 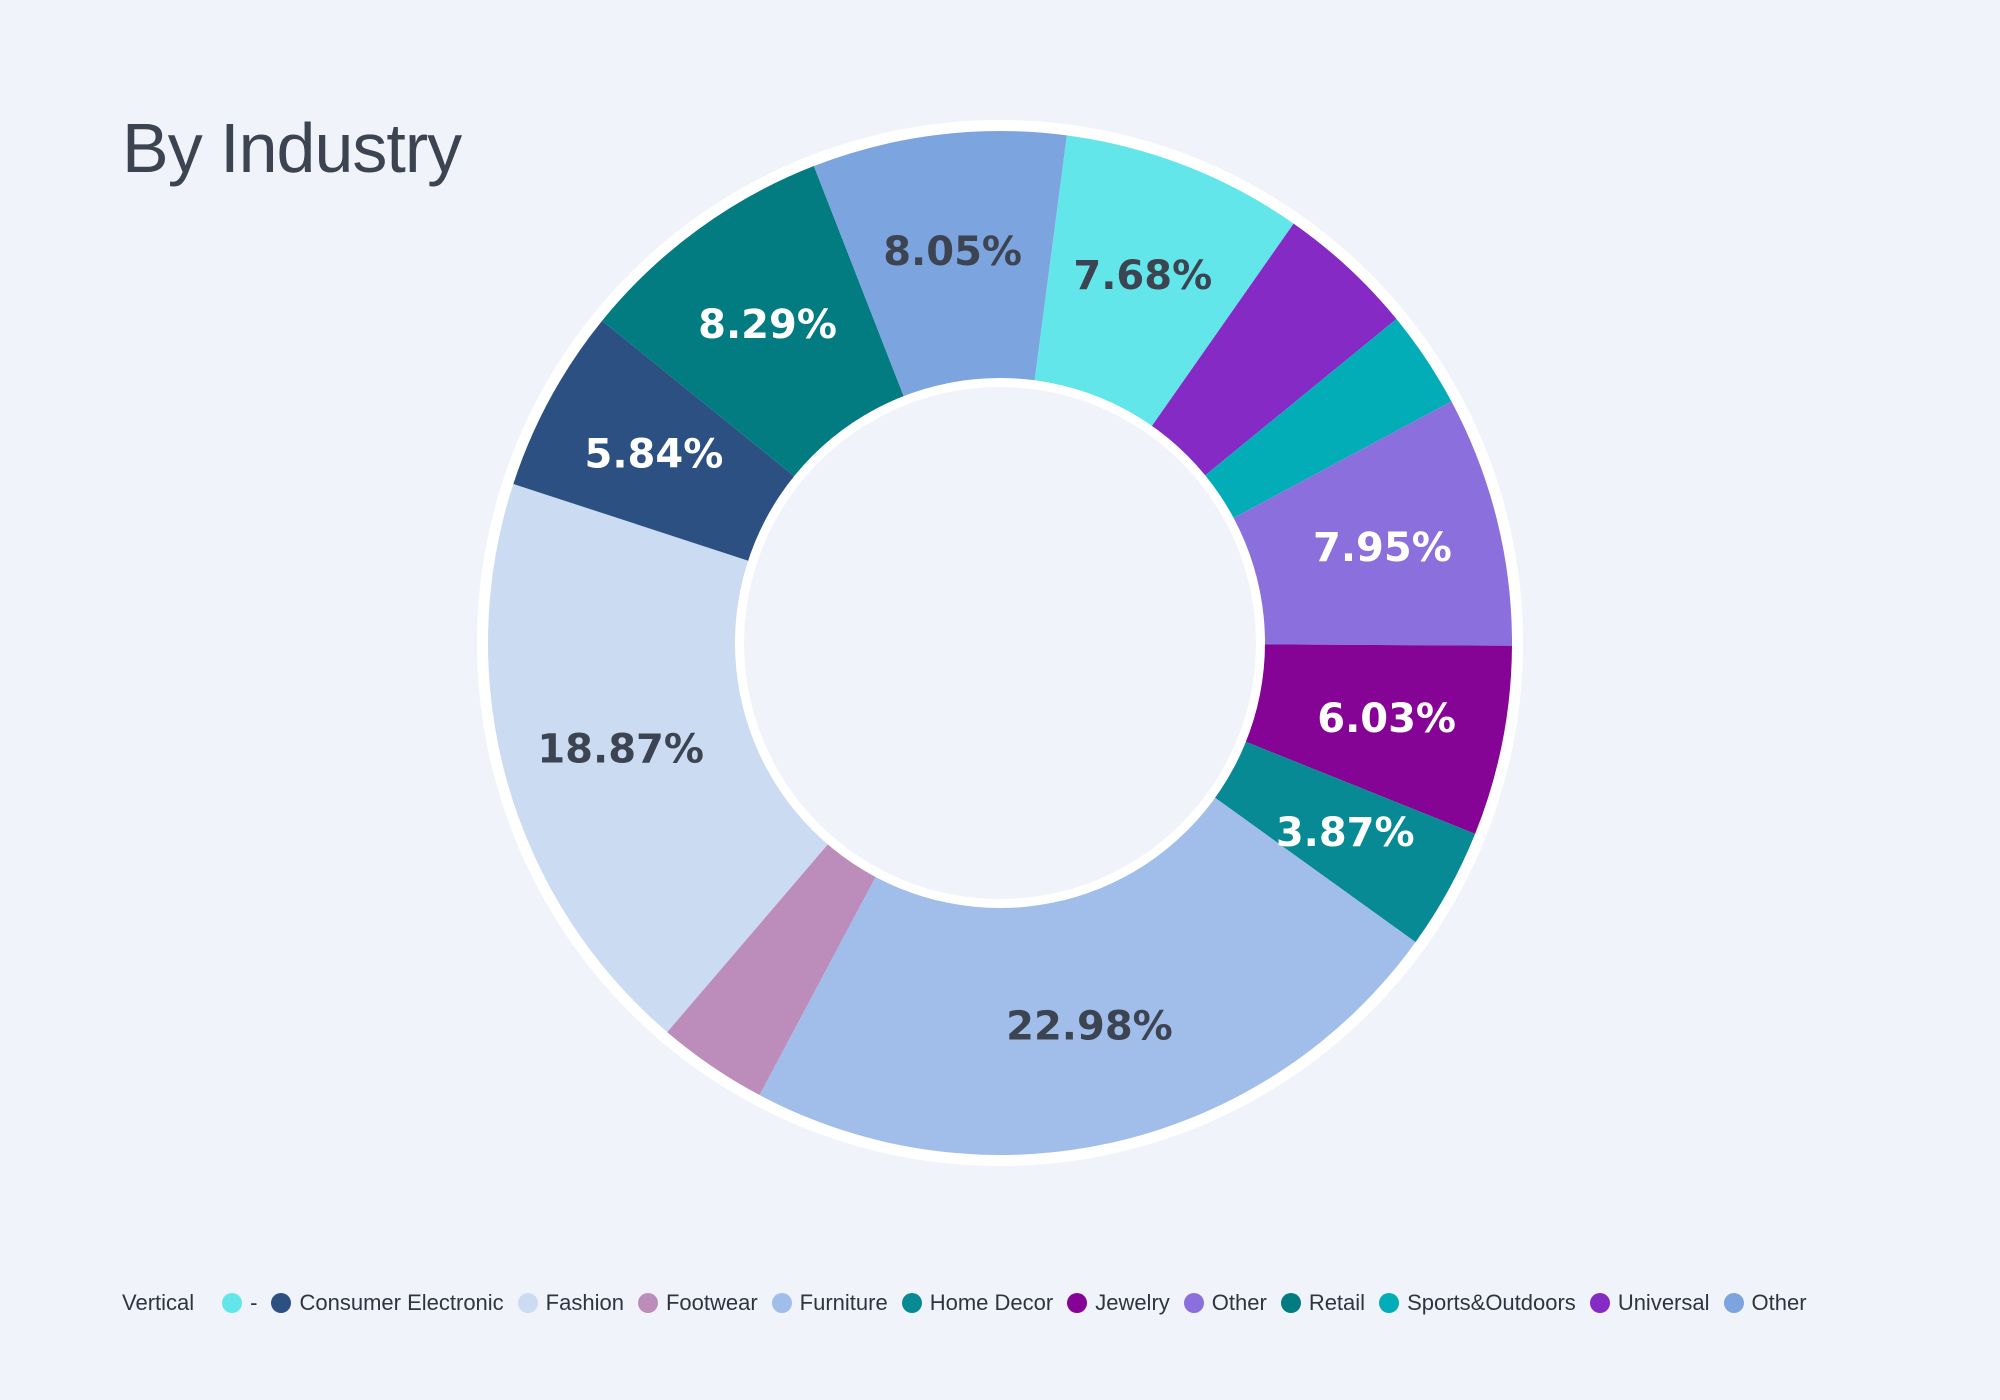 I want to click on legend-item-0: -, so click(x=239, y=1303).